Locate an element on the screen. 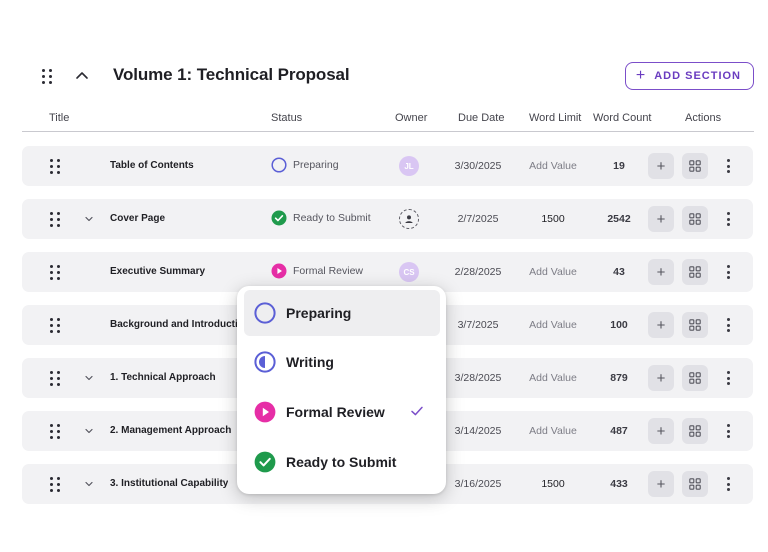  column-header-title: Title is located at coordinates (59, 118).